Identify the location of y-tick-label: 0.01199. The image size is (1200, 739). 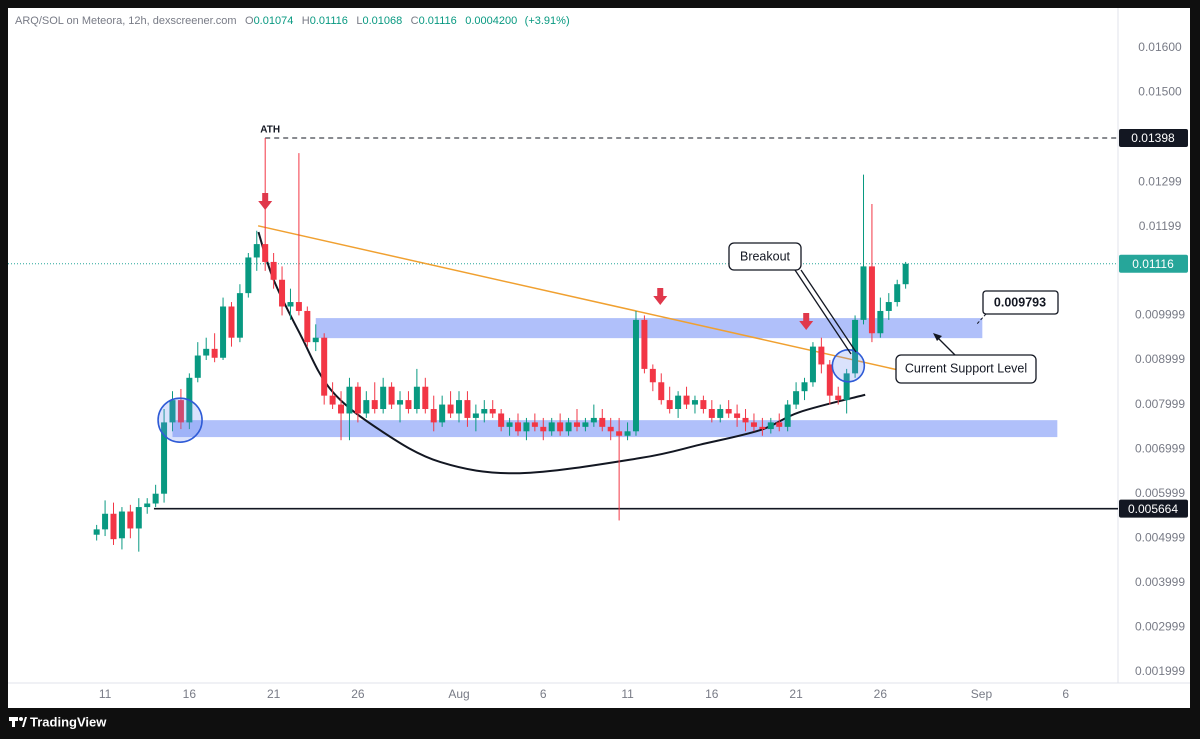
(1160, 226).